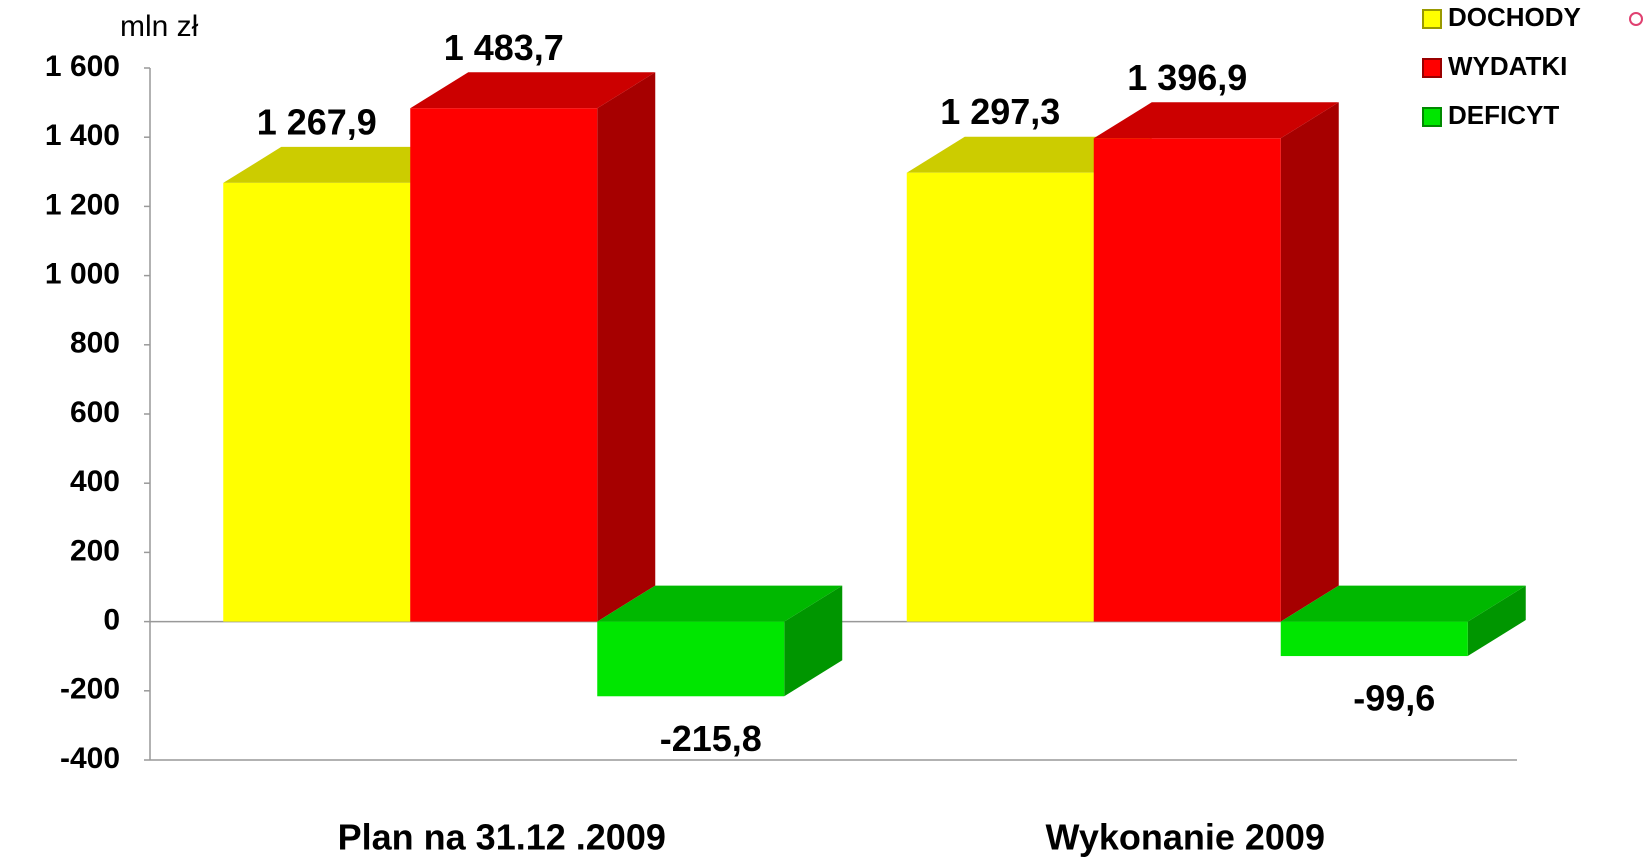 The width and height of the screenshot is (1650, 866). Describe the element at coordinates (317, 121) in the screenshot. I see `value-label: 1 267,9` at that location.